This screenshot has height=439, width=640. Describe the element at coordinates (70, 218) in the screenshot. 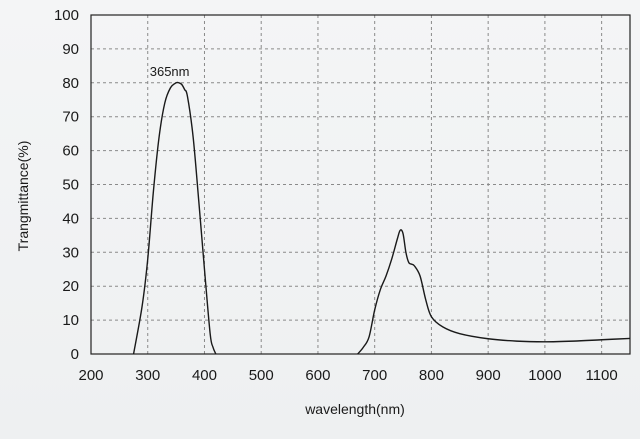

I see `y-tick-label: 40` at that location.